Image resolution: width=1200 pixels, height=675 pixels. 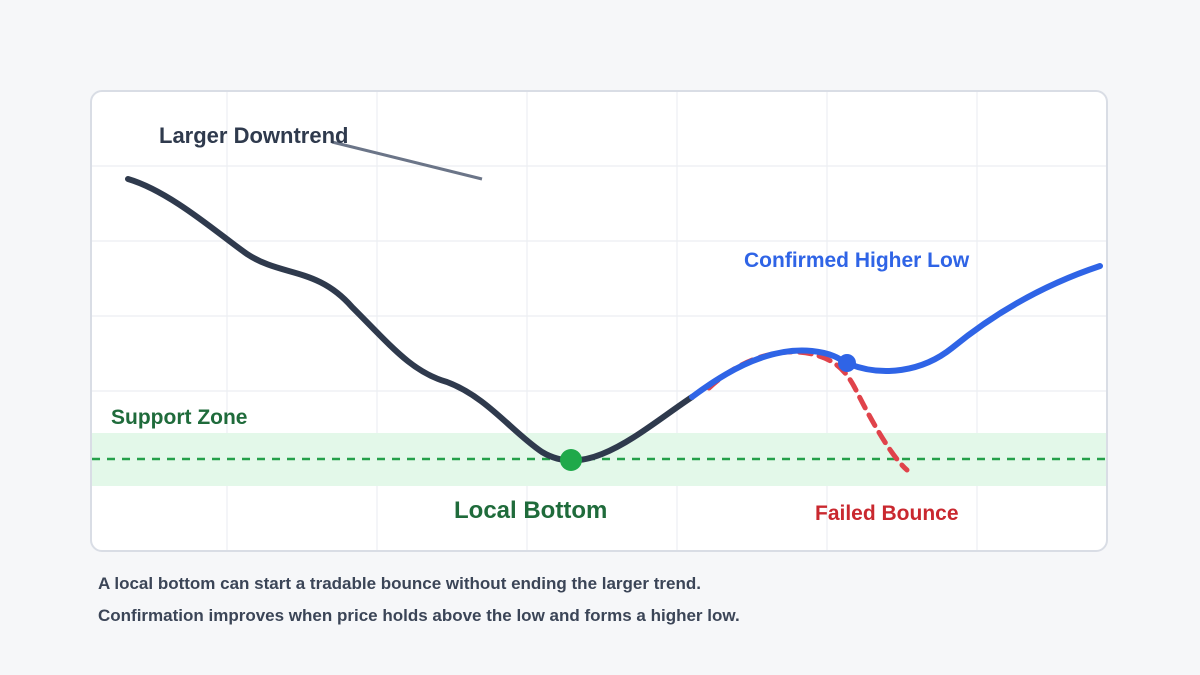 What do you see at coordinates (847, 363) in the screenshot?
I see `higher-low-marker` at bounding box center [847, 363].